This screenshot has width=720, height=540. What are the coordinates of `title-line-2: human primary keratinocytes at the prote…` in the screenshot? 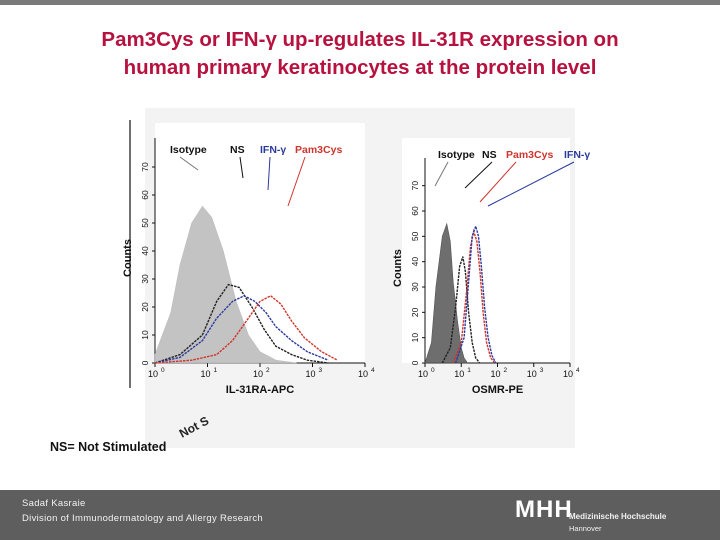 It's located at (360, 67).